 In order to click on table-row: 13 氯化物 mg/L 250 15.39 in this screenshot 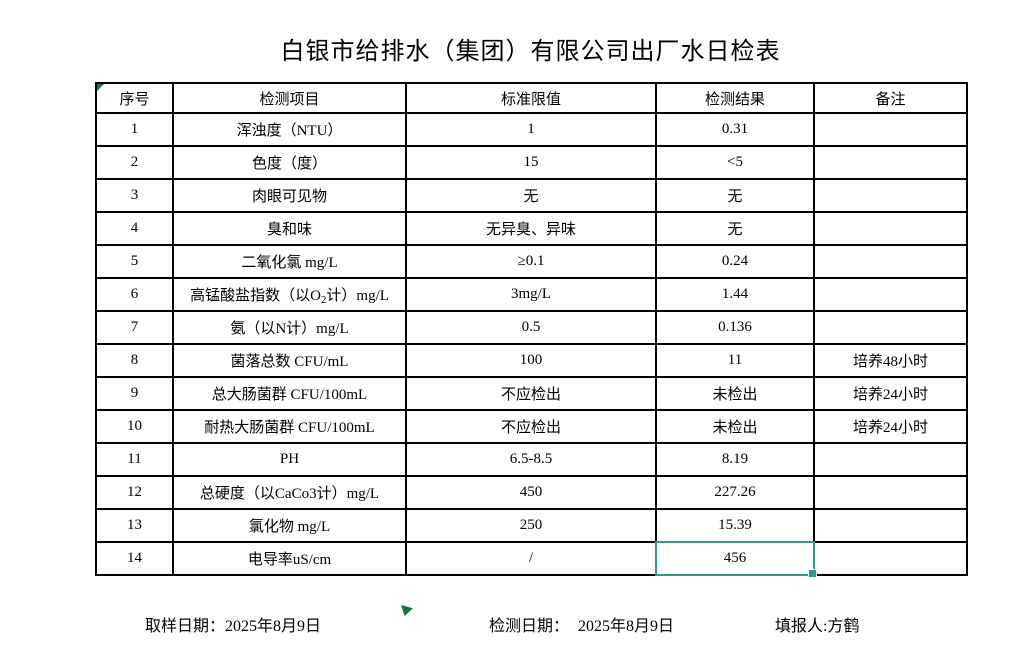, I will do `click(531, 525)`.